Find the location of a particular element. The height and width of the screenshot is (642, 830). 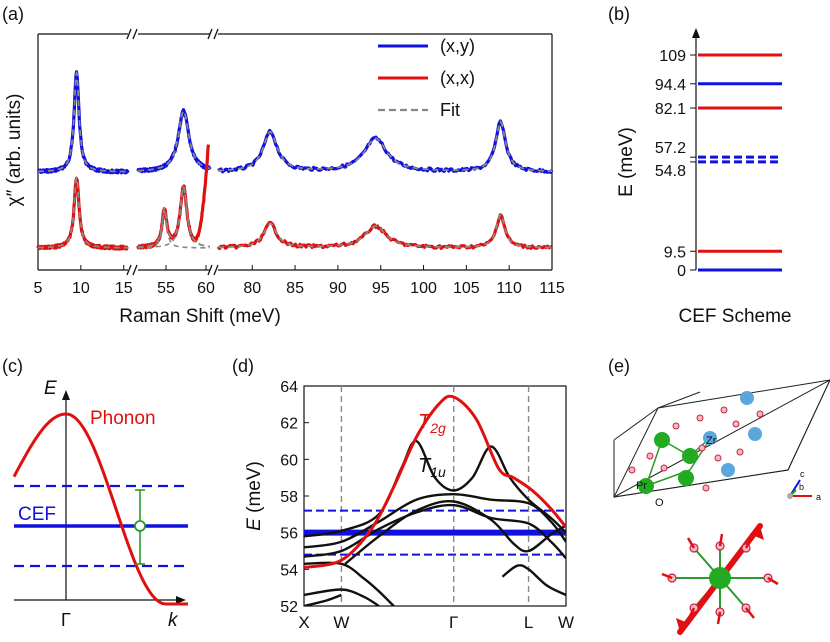

k-point-label: W is located at coordinates (566, 622).